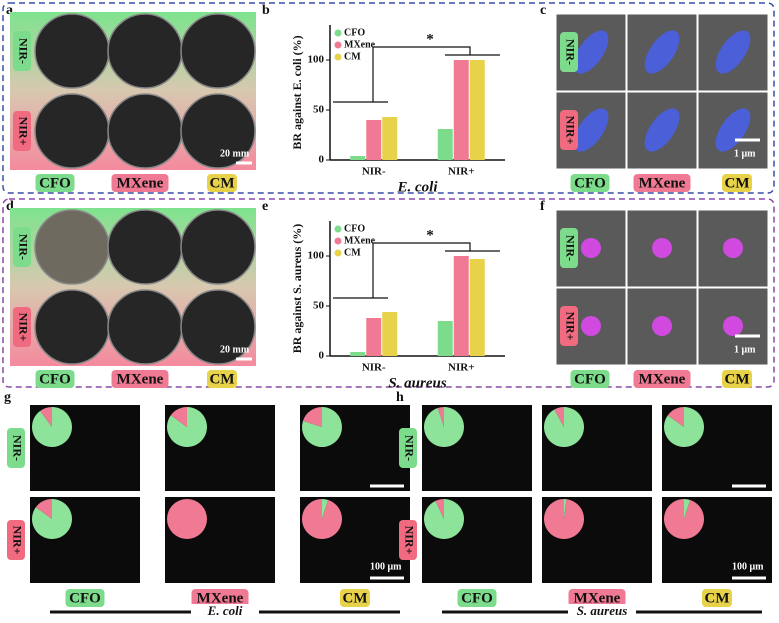  I want to click on x-tick-label: NIR-, so click(374, 368).